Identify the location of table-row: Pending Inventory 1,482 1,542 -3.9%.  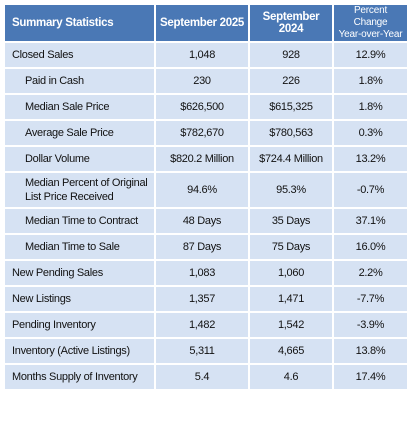
(206, 325).